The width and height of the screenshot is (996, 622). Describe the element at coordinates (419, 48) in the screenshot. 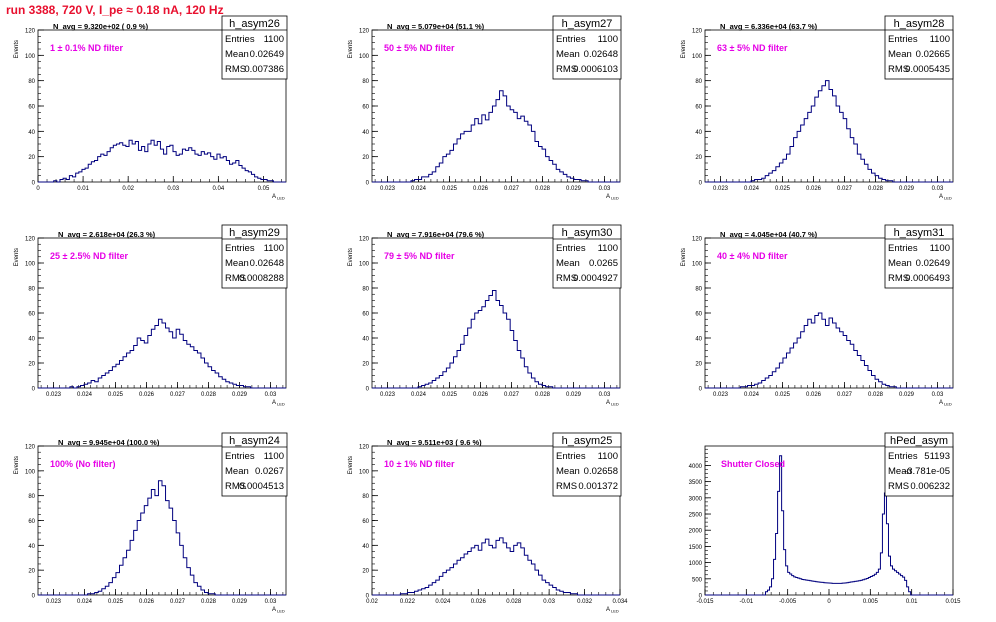

I see `filter-label: 50 ± 5% ND filter` at that location.